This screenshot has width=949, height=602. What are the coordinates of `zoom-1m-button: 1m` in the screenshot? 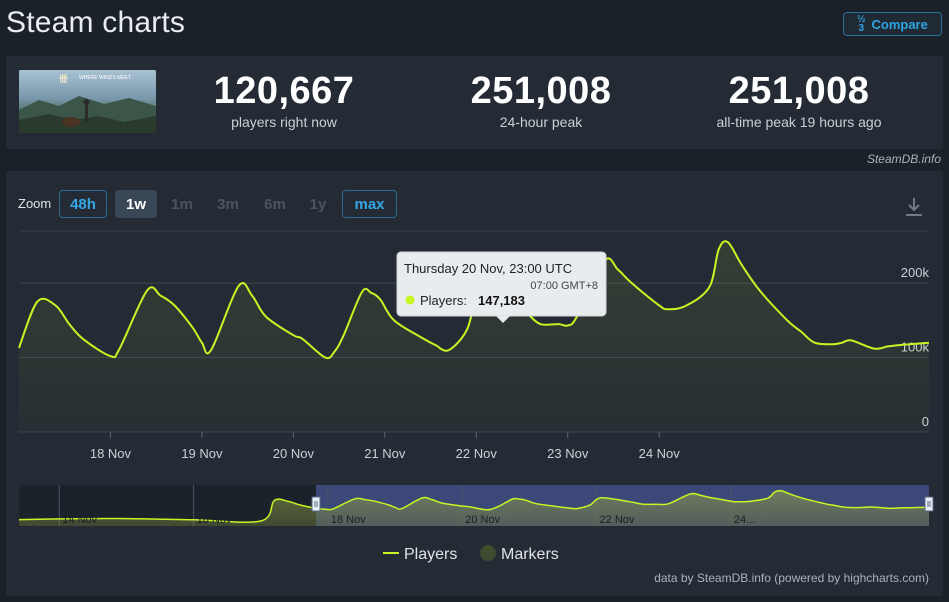 It's located at (182, 204).